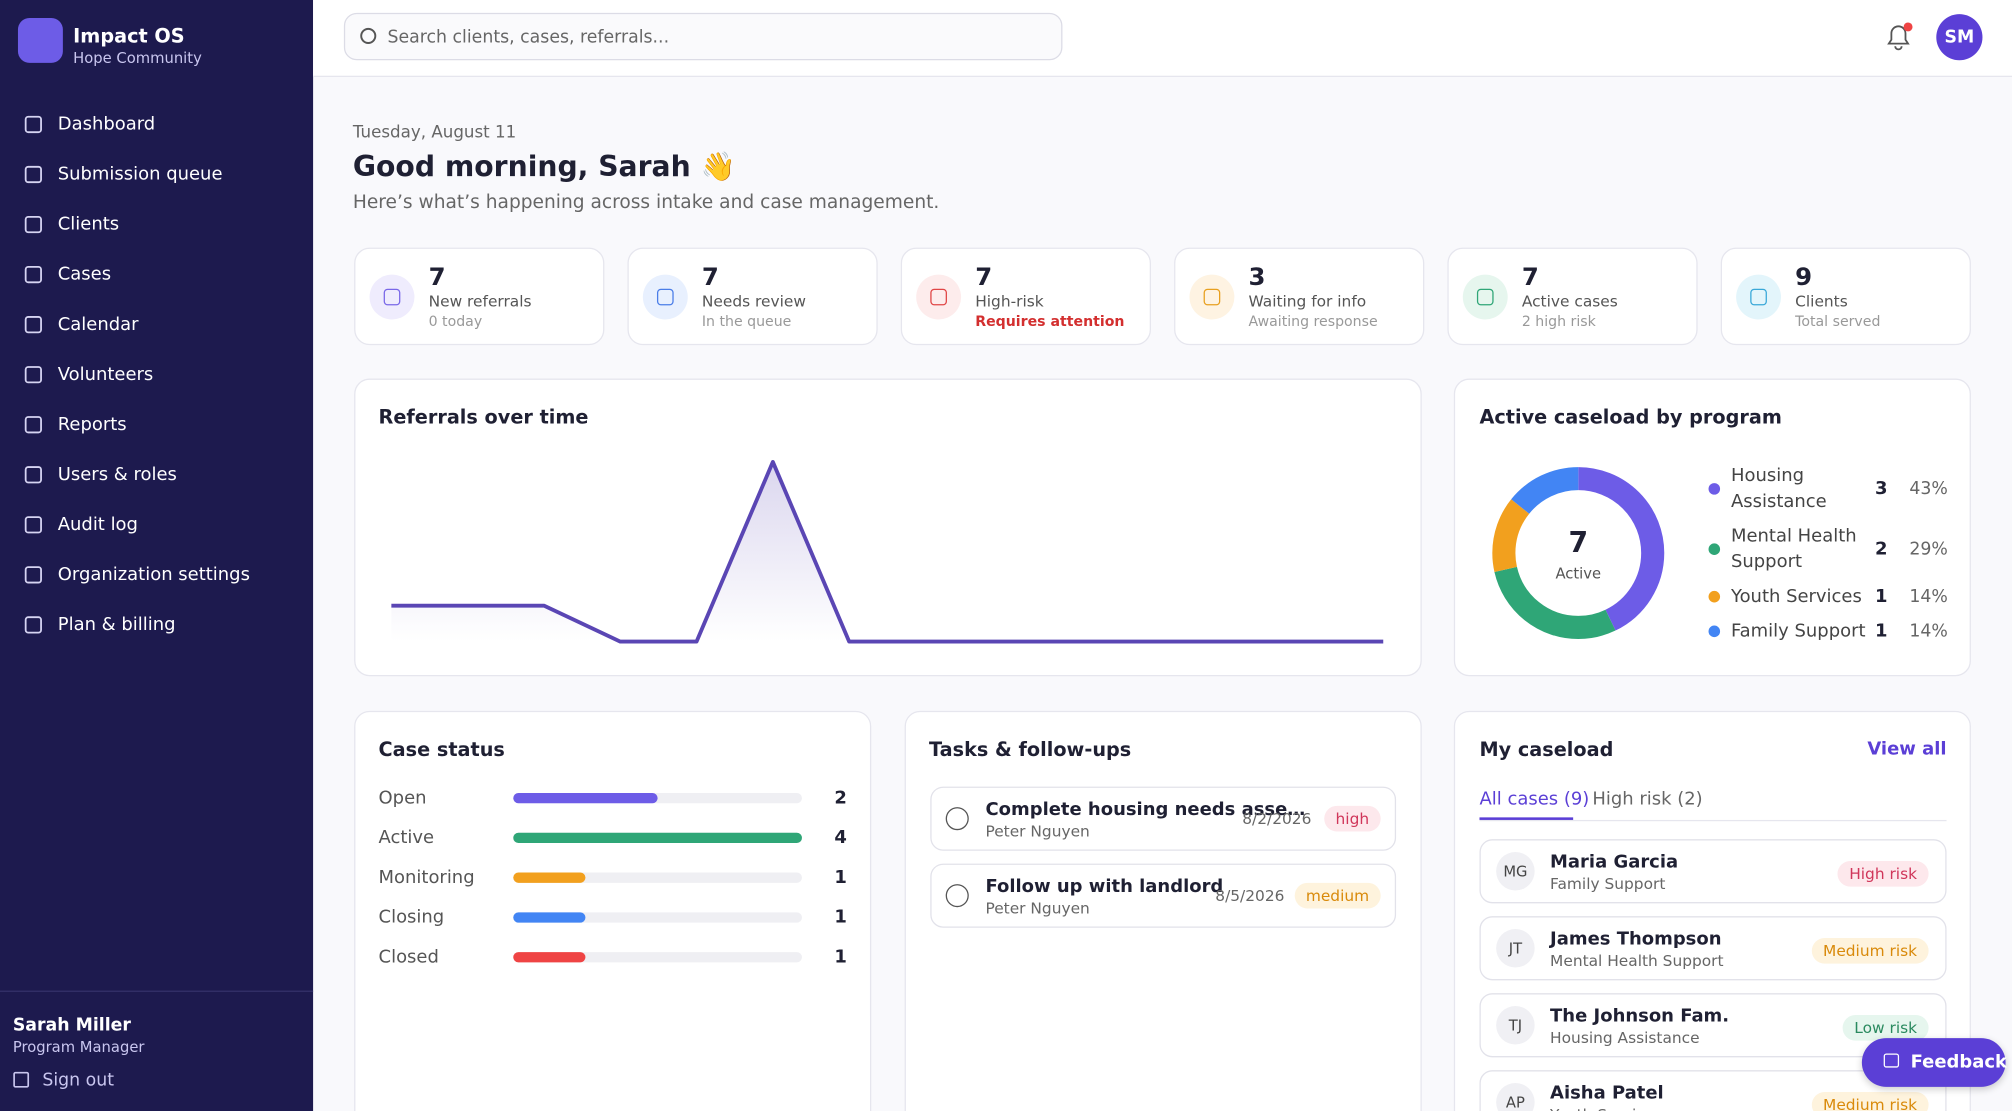 The height and width of the screenshot is (1111, 2012). I want to click on stat-note: Requires attention, so click(1050, 321).